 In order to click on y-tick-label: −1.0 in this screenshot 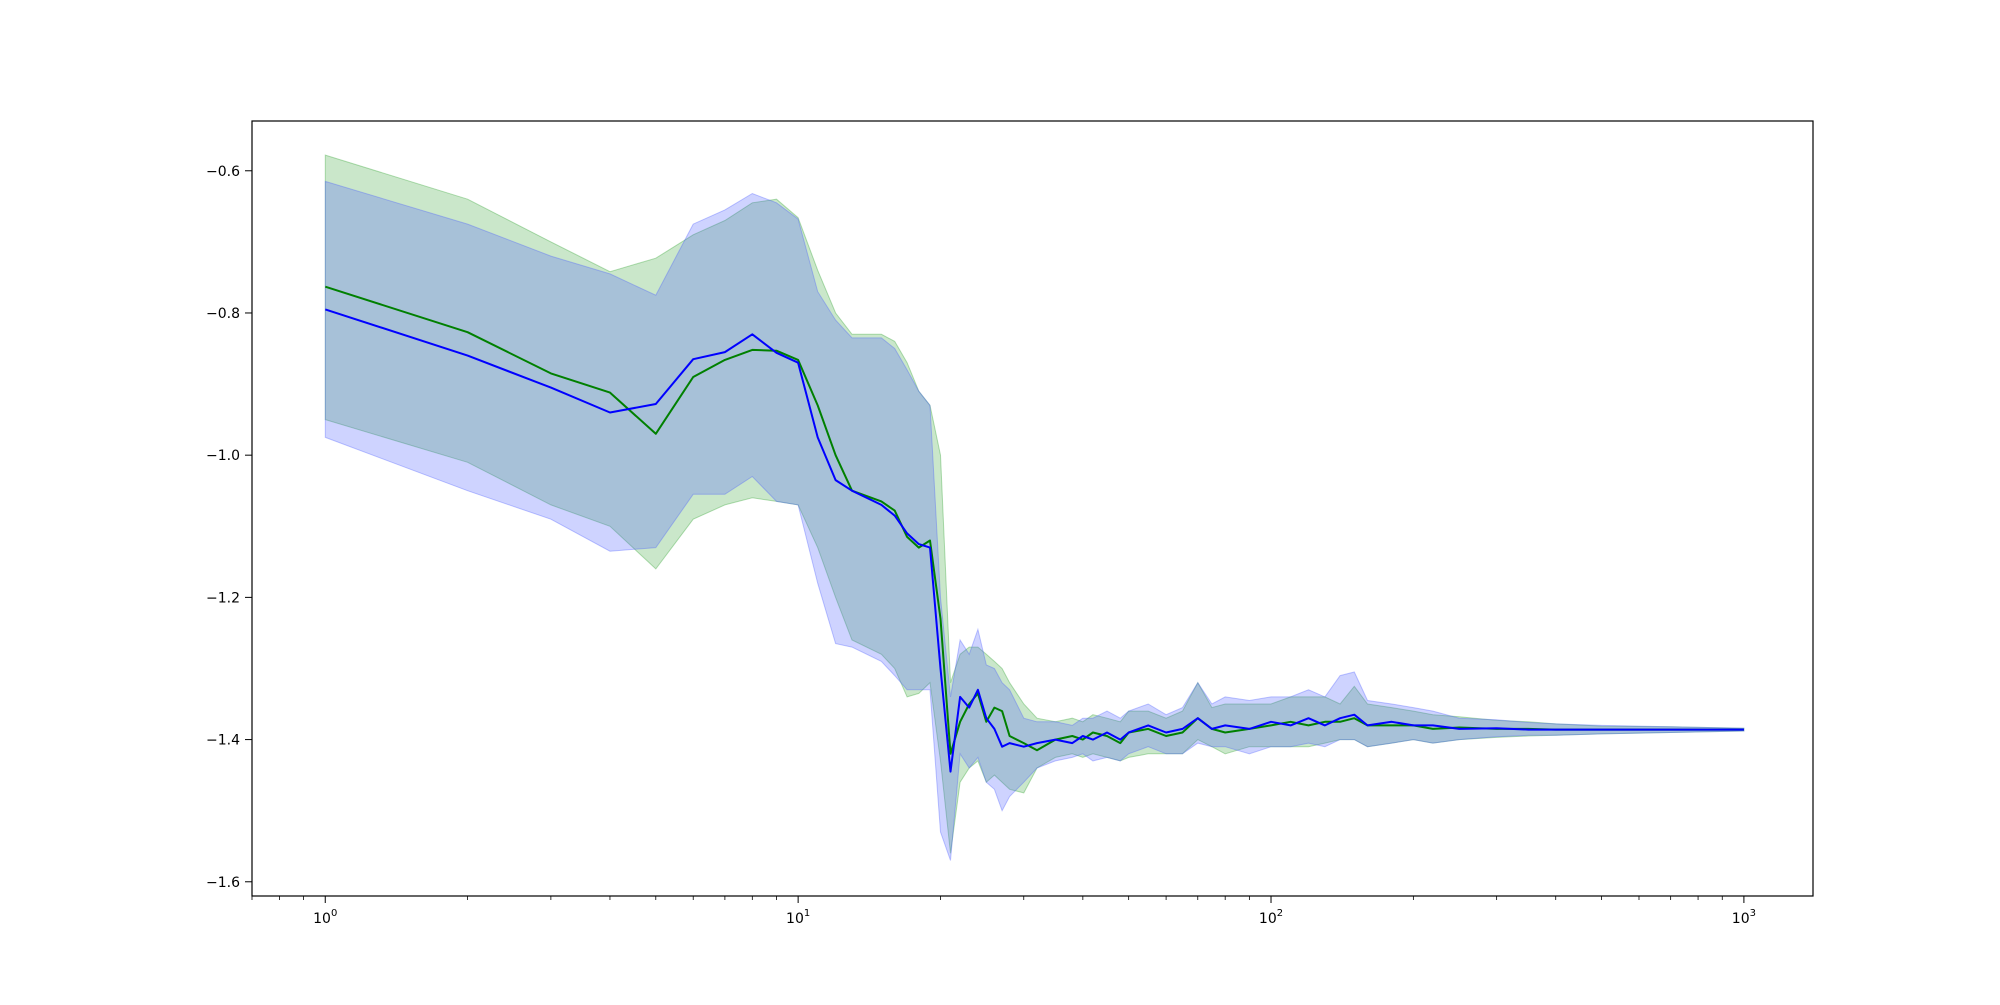, I will do `click(223, 456)`.